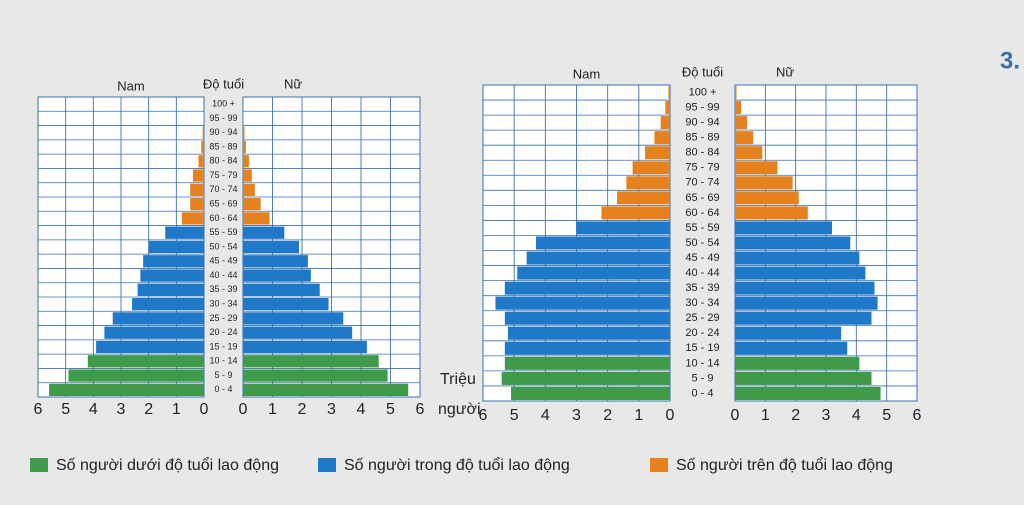 The width and height of the screenshot is (1024, 505). Describe the element at coordinates (293, 83) in the screenshot. I see `right-title: Nữ` at that location.